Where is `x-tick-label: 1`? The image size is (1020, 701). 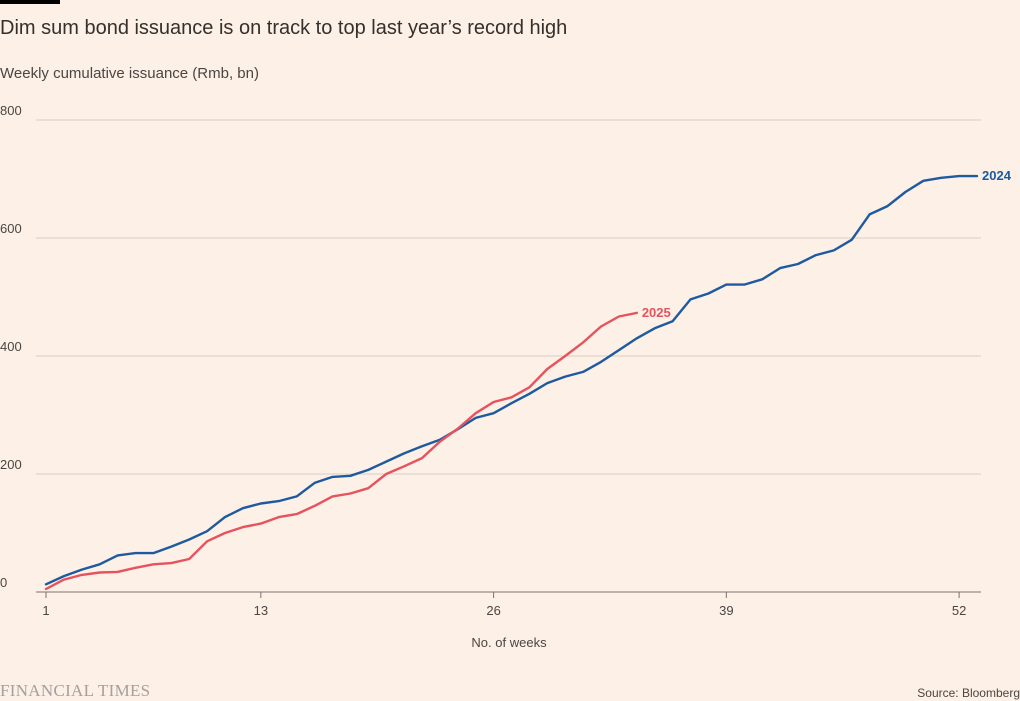
x-tick-label: 1 is located at coordinates (45, 610).